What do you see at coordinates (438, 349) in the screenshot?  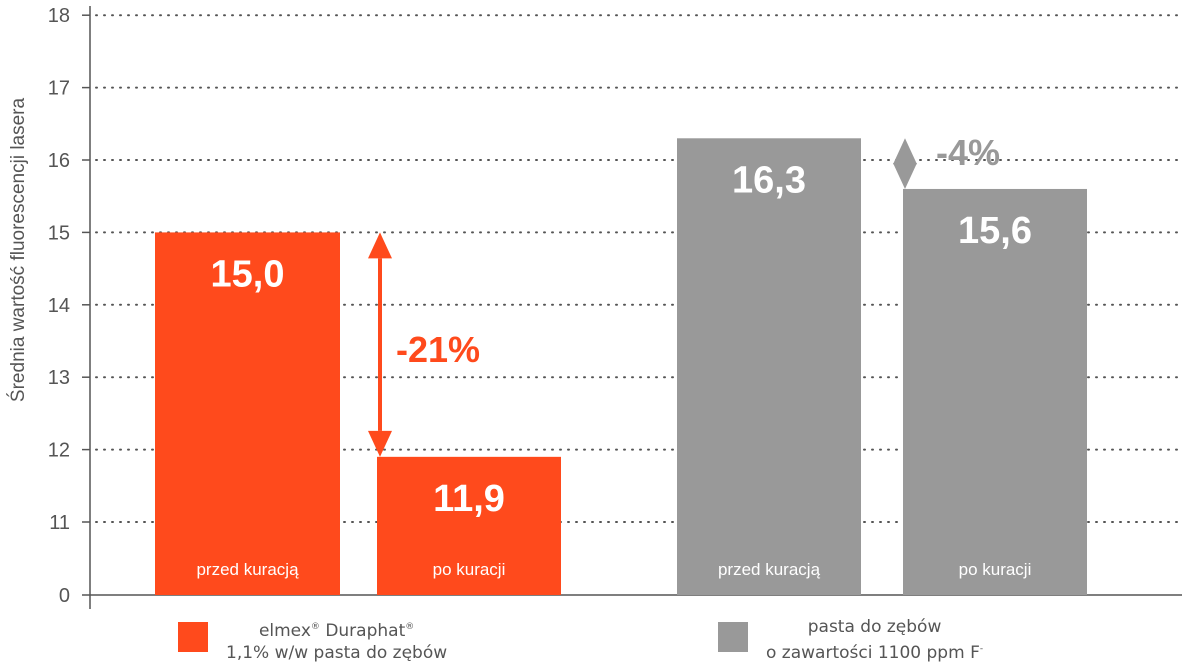 I see `change-label: -21%` at bounding box center [438, 349].